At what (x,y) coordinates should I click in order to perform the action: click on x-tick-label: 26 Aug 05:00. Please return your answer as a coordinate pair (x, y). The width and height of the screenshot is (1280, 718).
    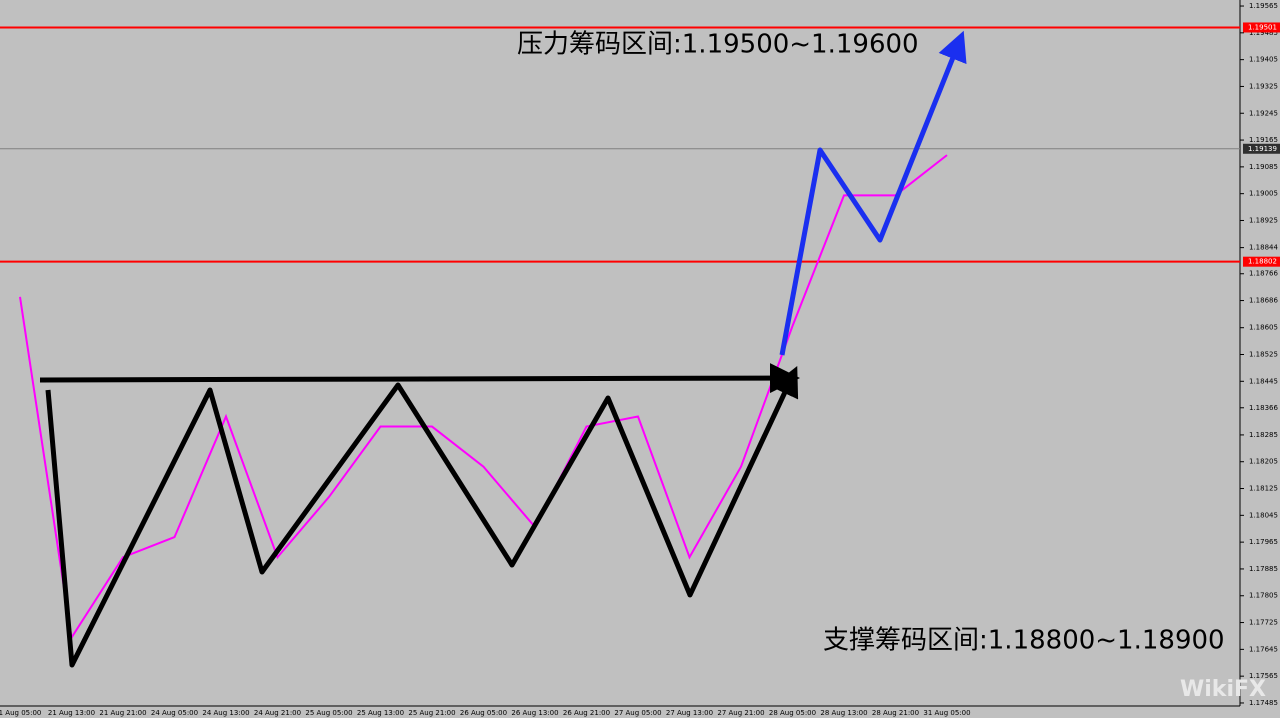
    Looking at the image, I should click on (483, 713).